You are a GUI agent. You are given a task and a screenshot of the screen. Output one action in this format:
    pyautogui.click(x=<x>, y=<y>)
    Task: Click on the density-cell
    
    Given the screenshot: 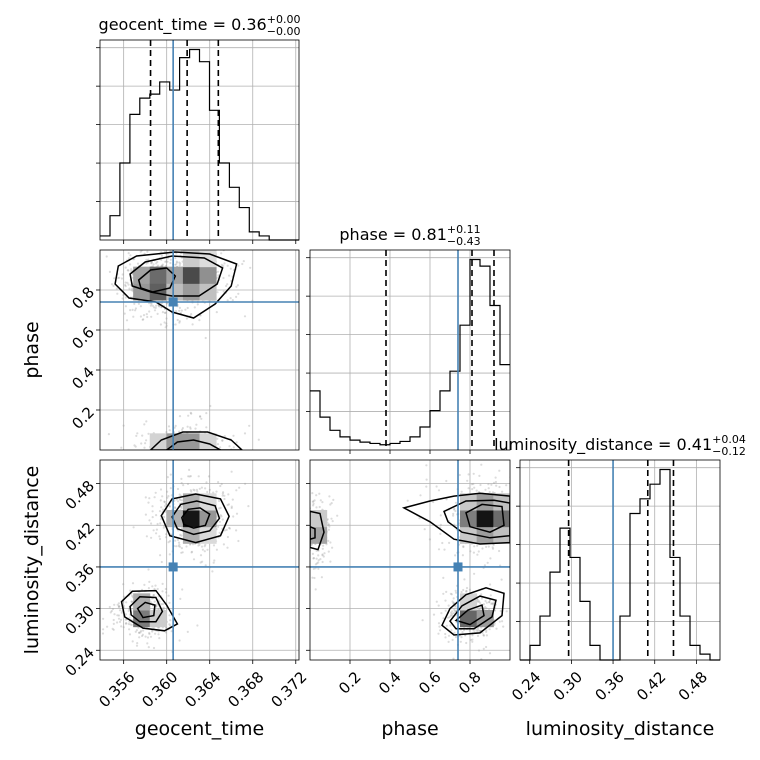 What is the action you would take?
    pyautogui.click(x=175, y=519)
    